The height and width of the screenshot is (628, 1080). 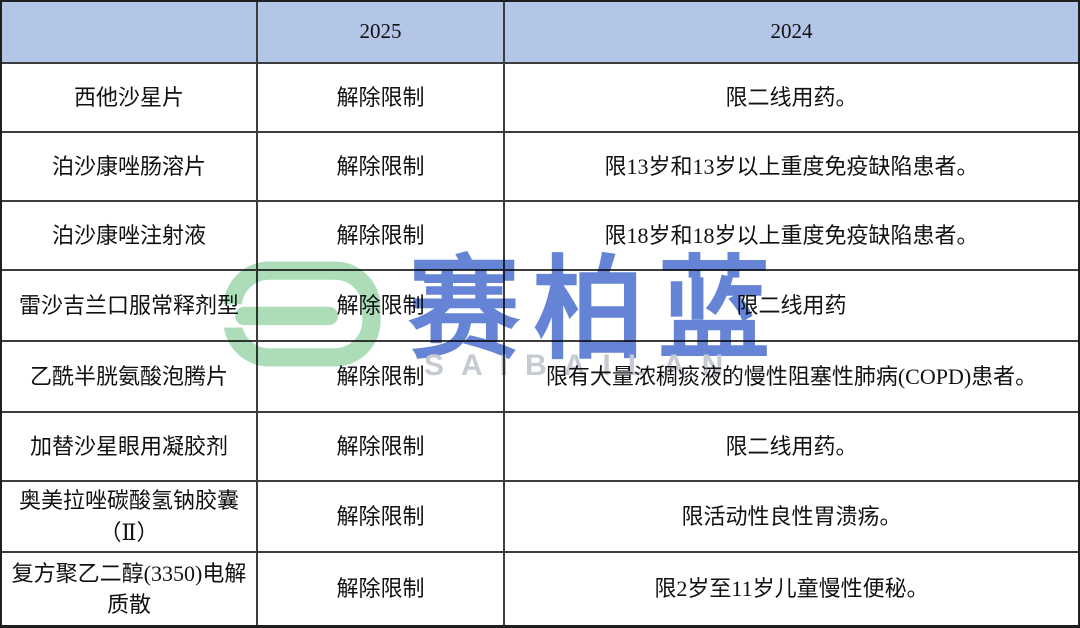 I want to click on drug-name-cell: 西他沙星片, so click(x=130, y=98).